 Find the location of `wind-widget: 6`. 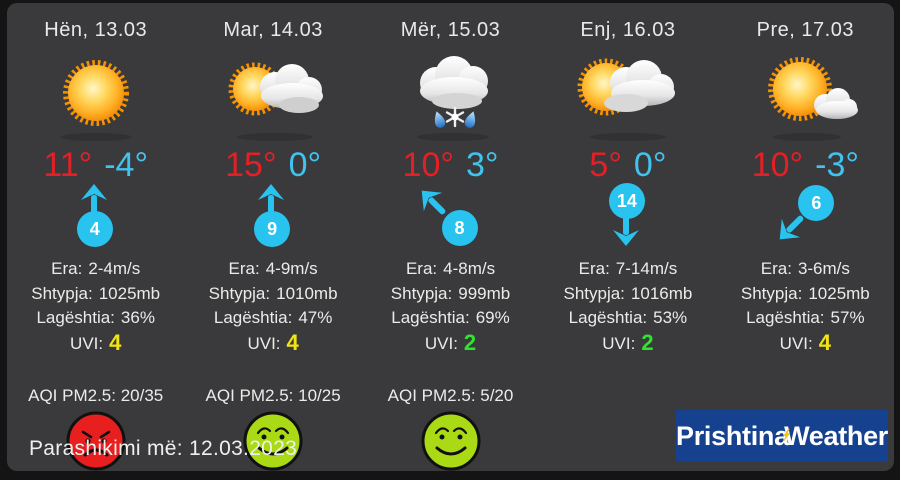

wind-widget: 6 is located at coordinates (805, 216).